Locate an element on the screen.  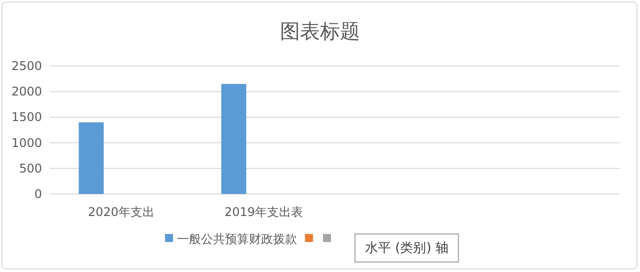
y-tick-label: 2500 is located at coordinates (26, 66).